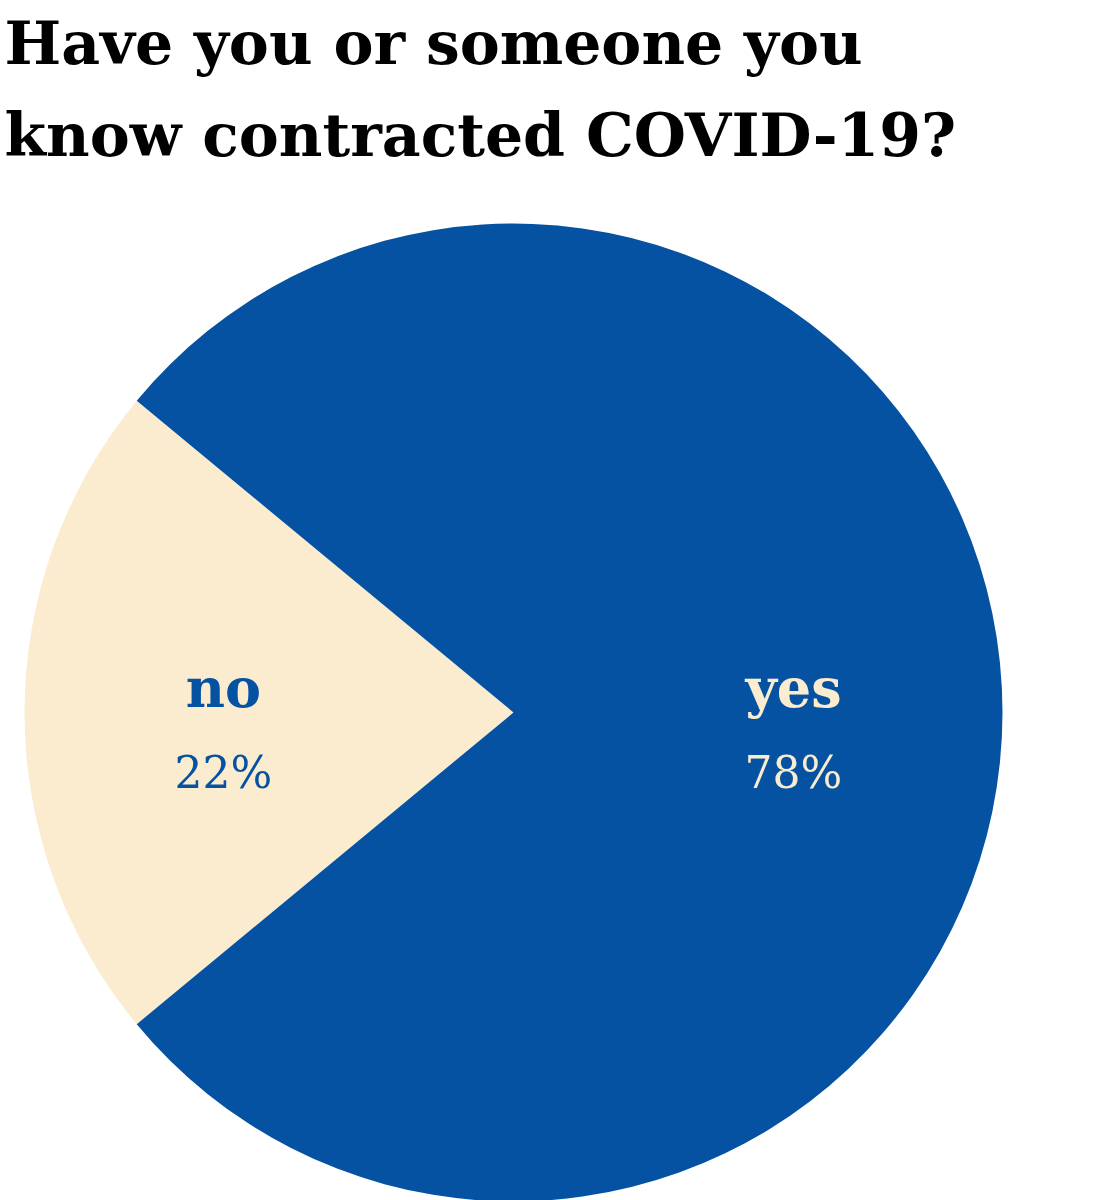 This screenshot has height=1200, width=1119. I want to click on data-label: 78%, so click(793, 772).